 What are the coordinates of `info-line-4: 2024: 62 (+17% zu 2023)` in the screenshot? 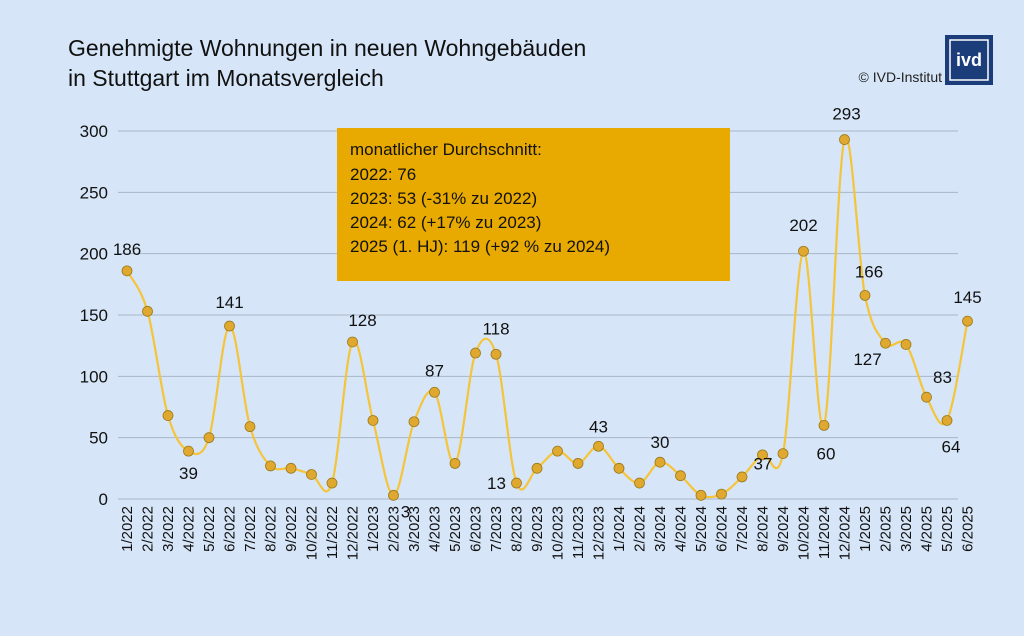 It's located at (445, 222).